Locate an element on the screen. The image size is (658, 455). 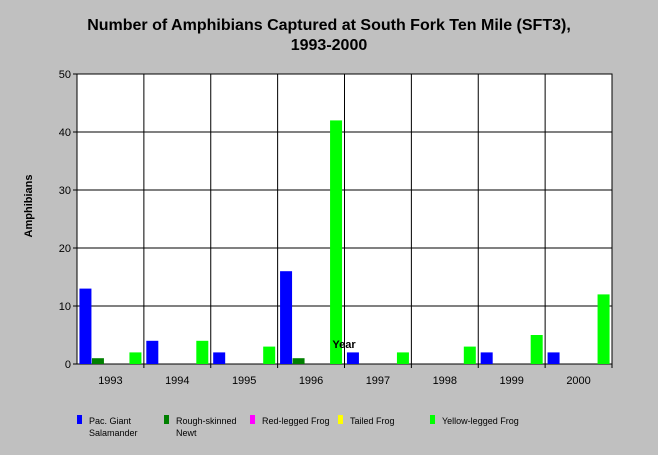
y-tick-labels: 0 10 20 30 40 50 is located at coordinates (68, 220).